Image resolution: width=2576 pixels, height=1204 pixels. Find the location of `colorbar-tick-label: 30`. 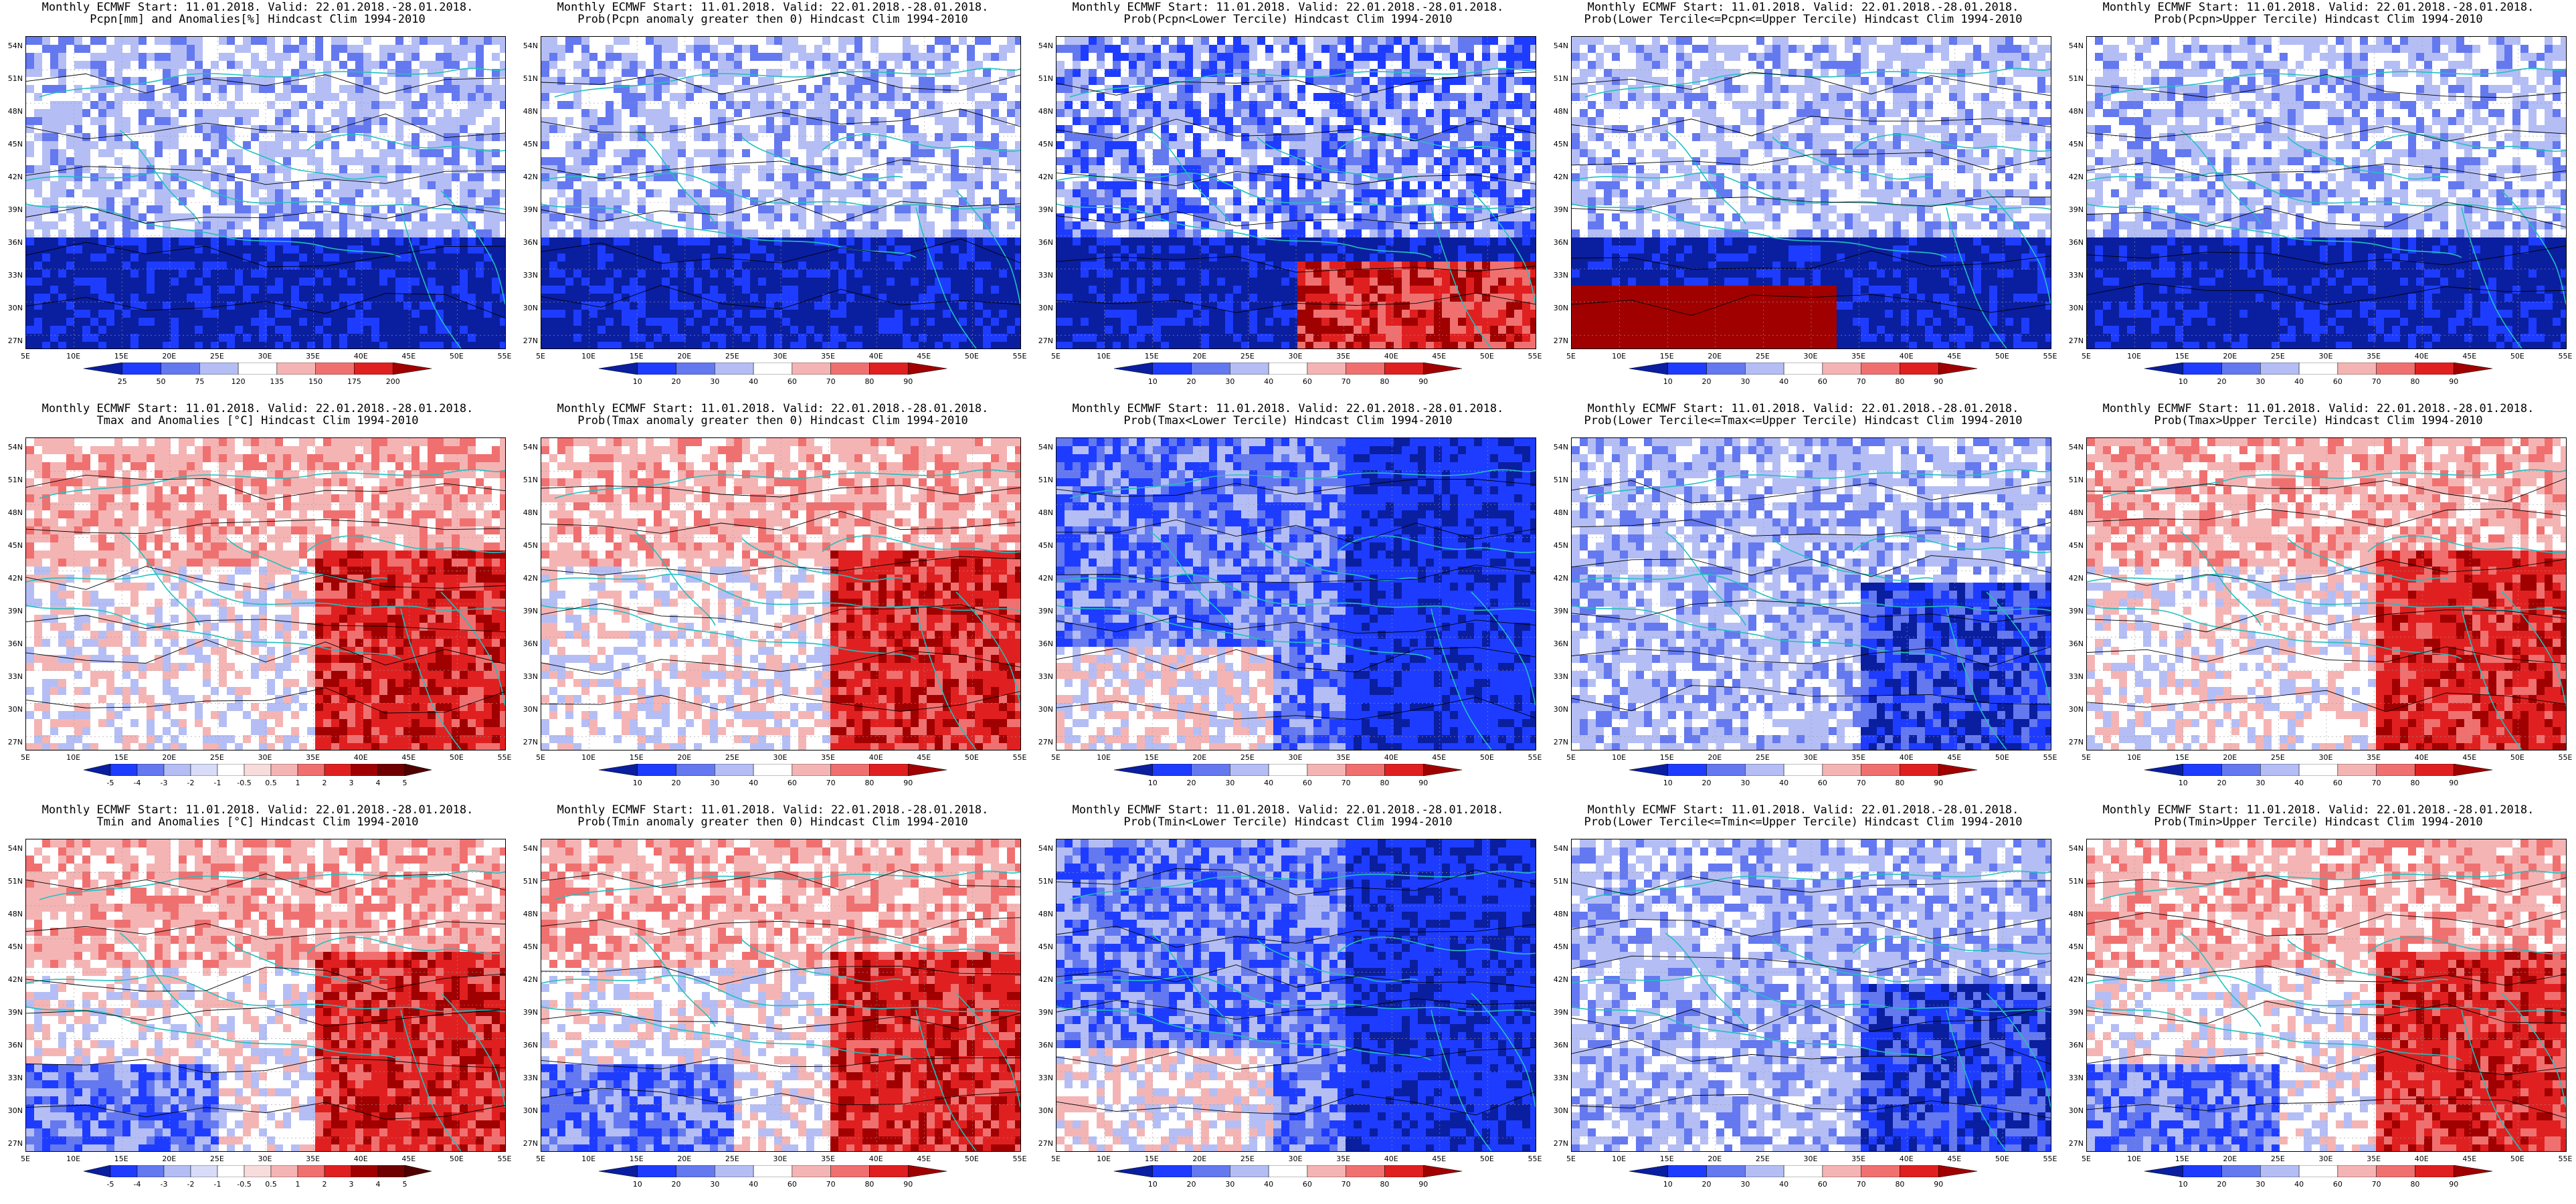

colorbar-tick-label: 30 is located at coordinates (714, 381).